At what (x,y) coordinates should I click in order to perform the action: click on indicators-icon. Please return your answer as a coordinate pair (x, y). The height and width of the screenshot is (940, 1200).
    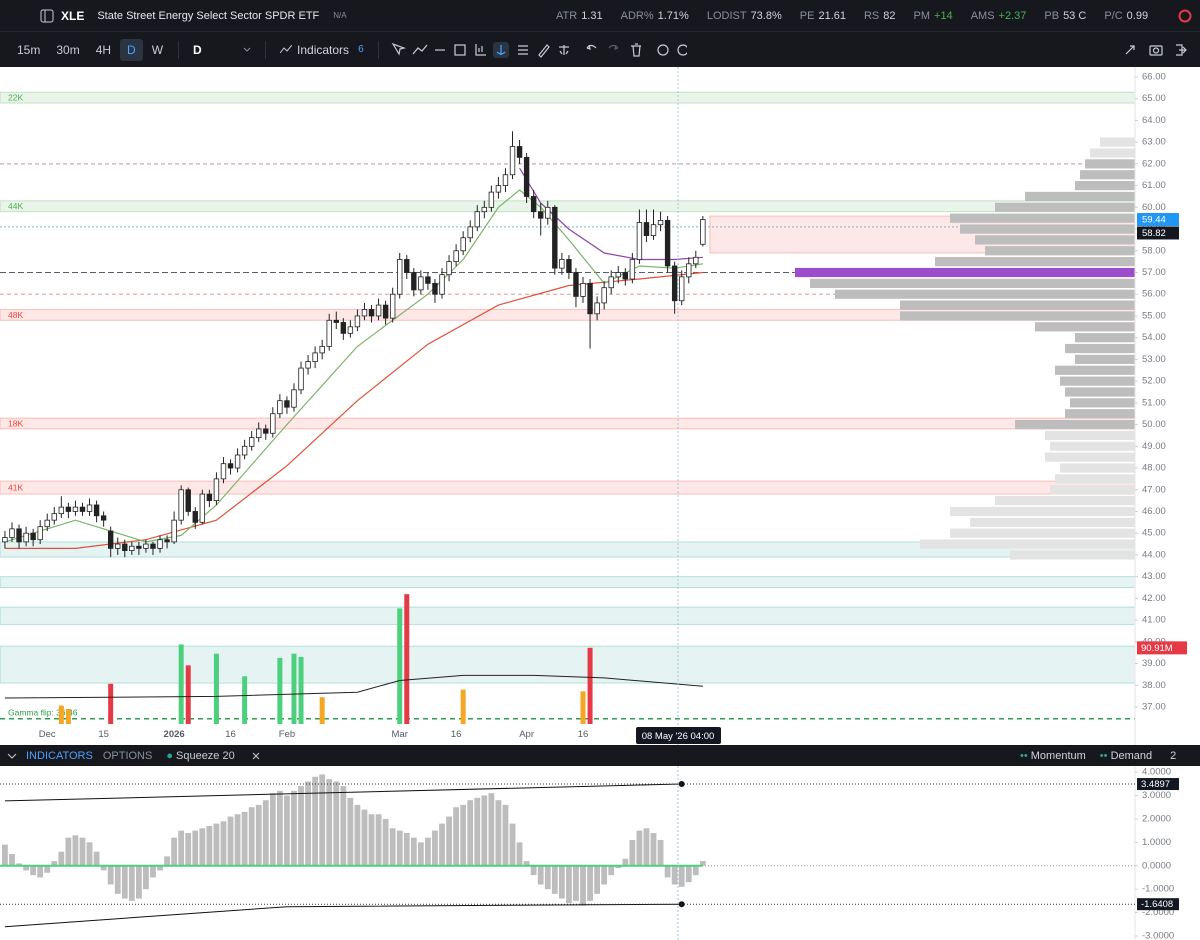
    Looking at the image, I should click on (286, 48).